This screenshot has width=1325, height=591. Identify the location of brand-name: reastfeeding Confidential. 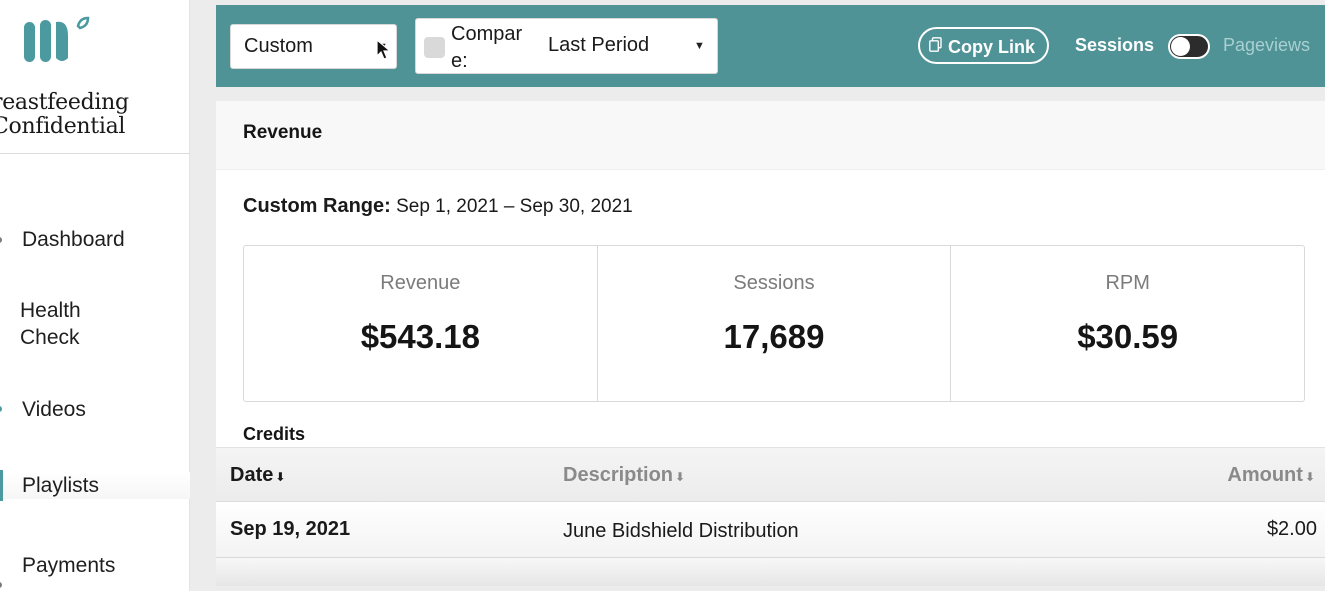
(96, 115).